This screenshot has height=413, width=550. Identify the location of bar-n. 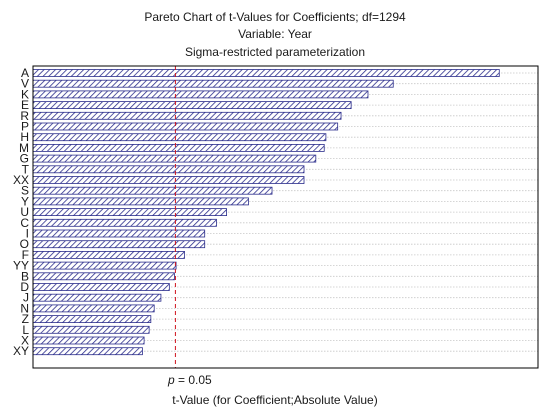
(93, 308).